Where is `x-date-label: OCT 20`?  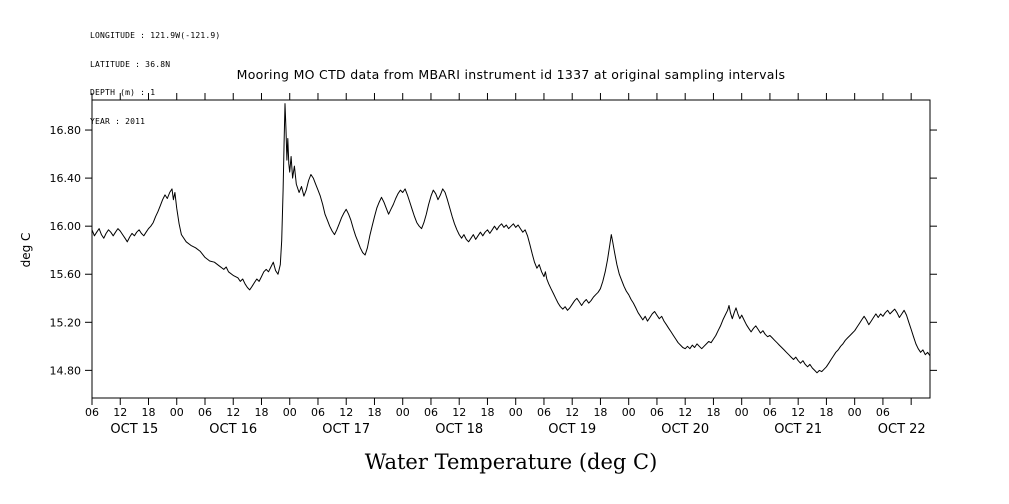
x-date-label: OCT 20 is located at coordinates (685, 429).